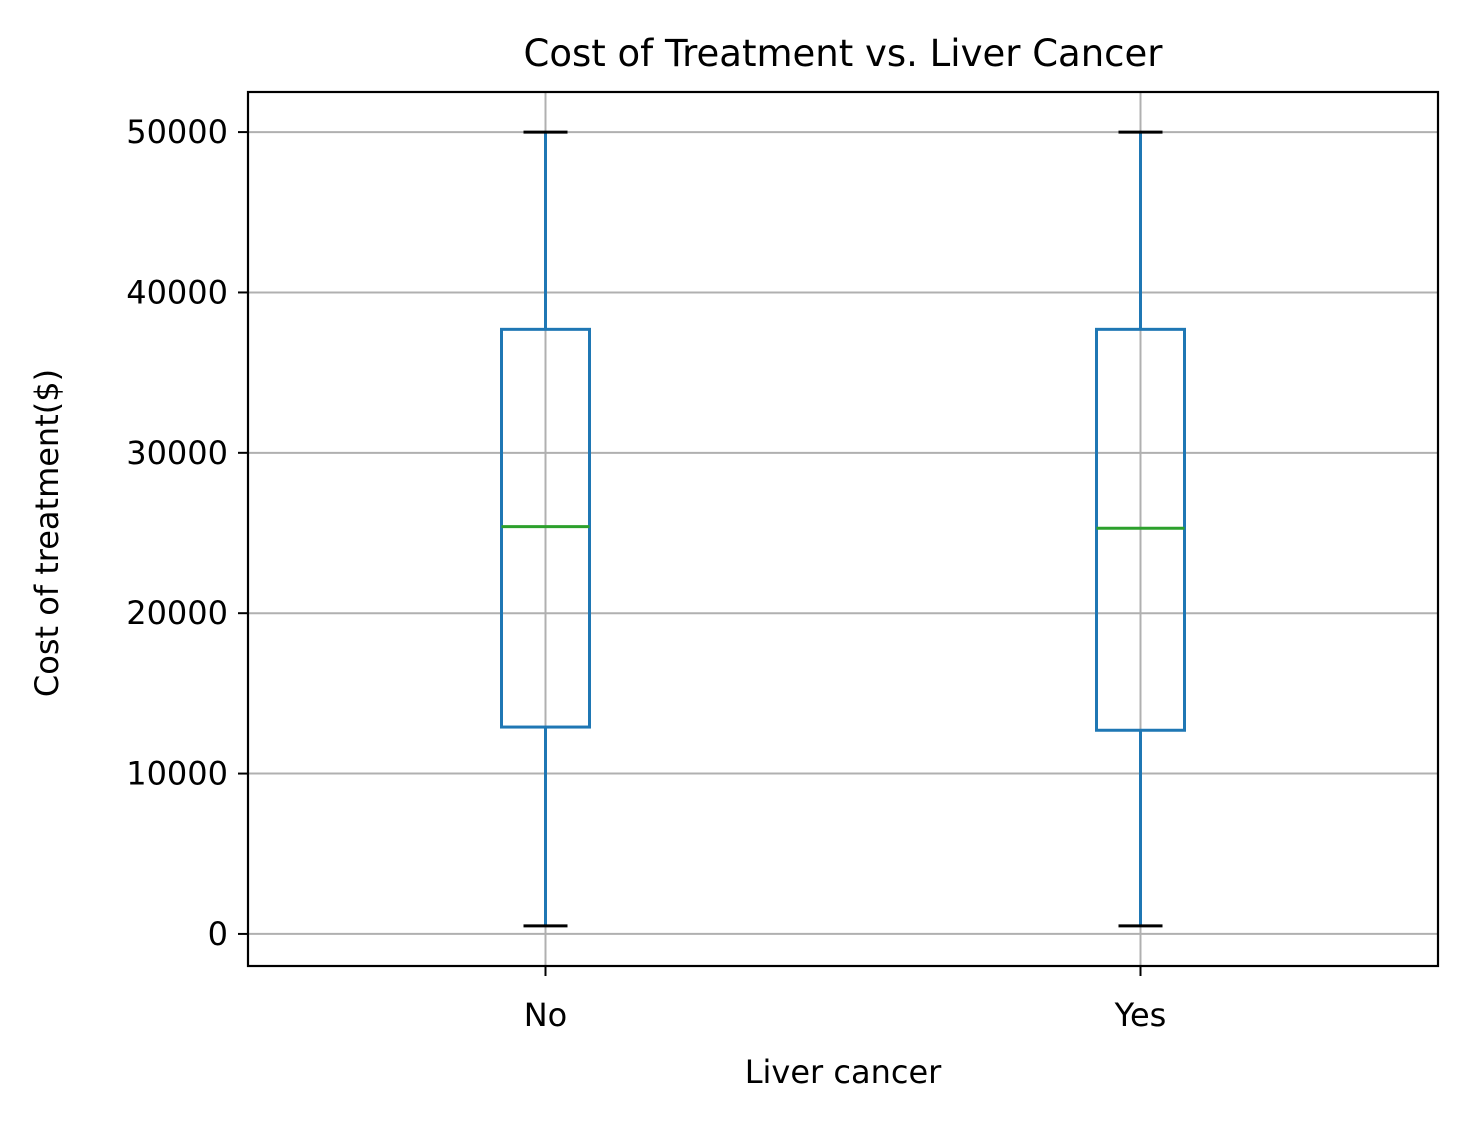 The image size is (1467, 1122). Describe the element at coordinates (843, 1072) in the screenshot. I see `x-axis-label: Liver cancer` at that location.